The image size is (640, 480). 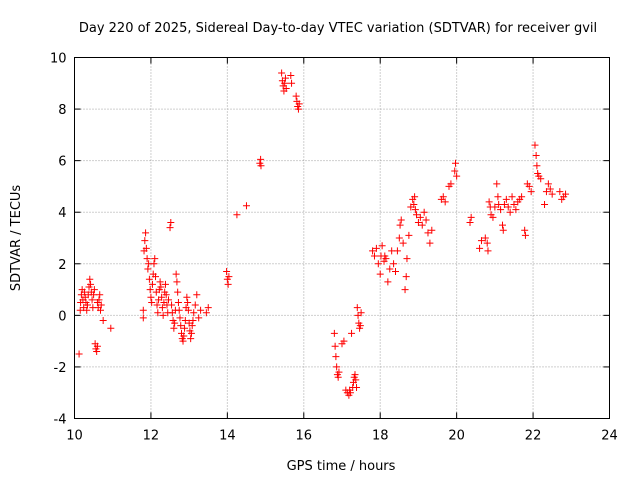 What do you see at coordinates (16, 238) in the screenshot?
I see `y-axis-label: SDTVAR / TECUs` at bounding box center [16, 238].